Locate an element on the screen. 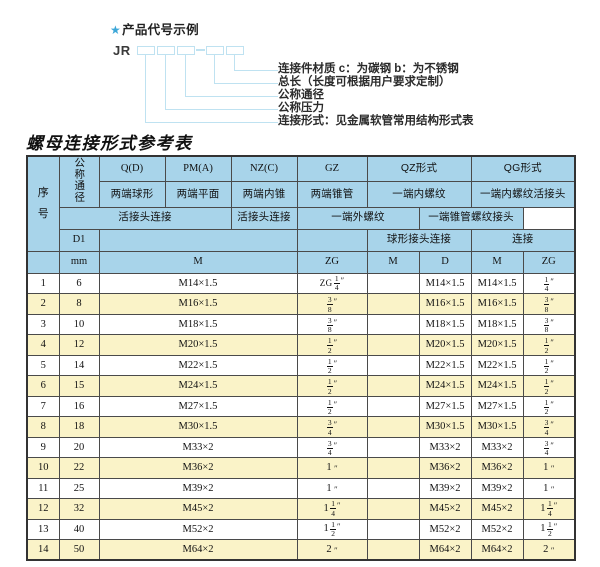  cell-bore: 6 is located at coordinates (79, 283).